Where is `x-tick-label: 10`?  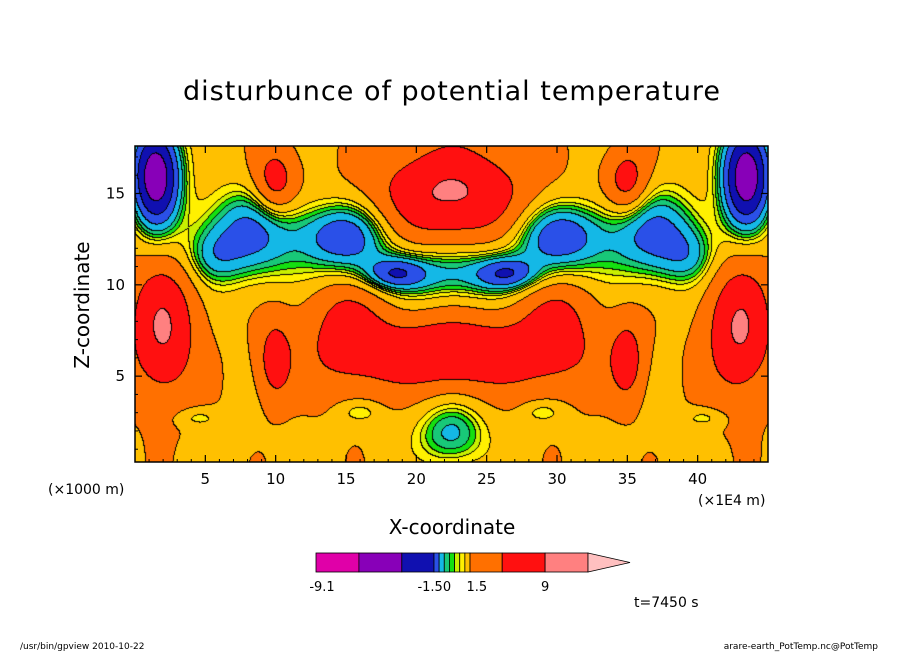
x-tick-label: 10 is located at coordinates (275, 479).